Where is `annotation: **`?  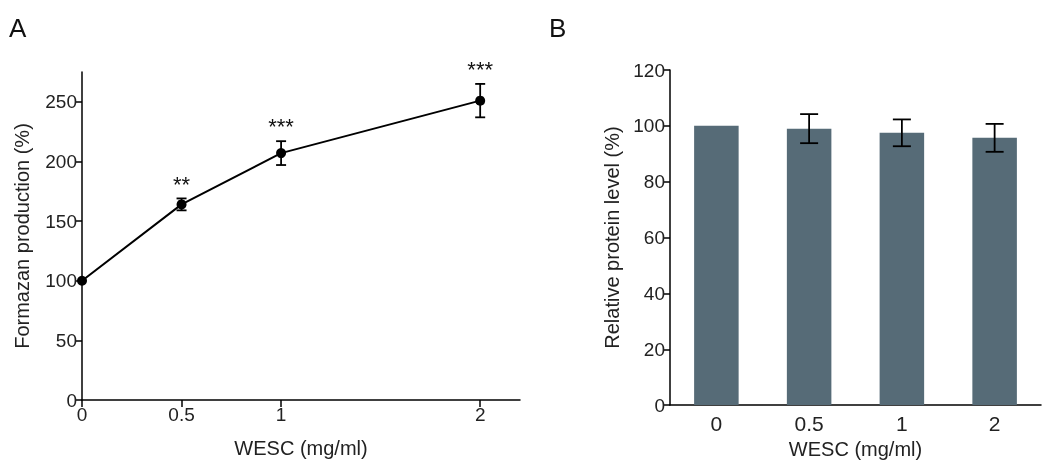 annotation: ** is located at coordinates (181, 184).